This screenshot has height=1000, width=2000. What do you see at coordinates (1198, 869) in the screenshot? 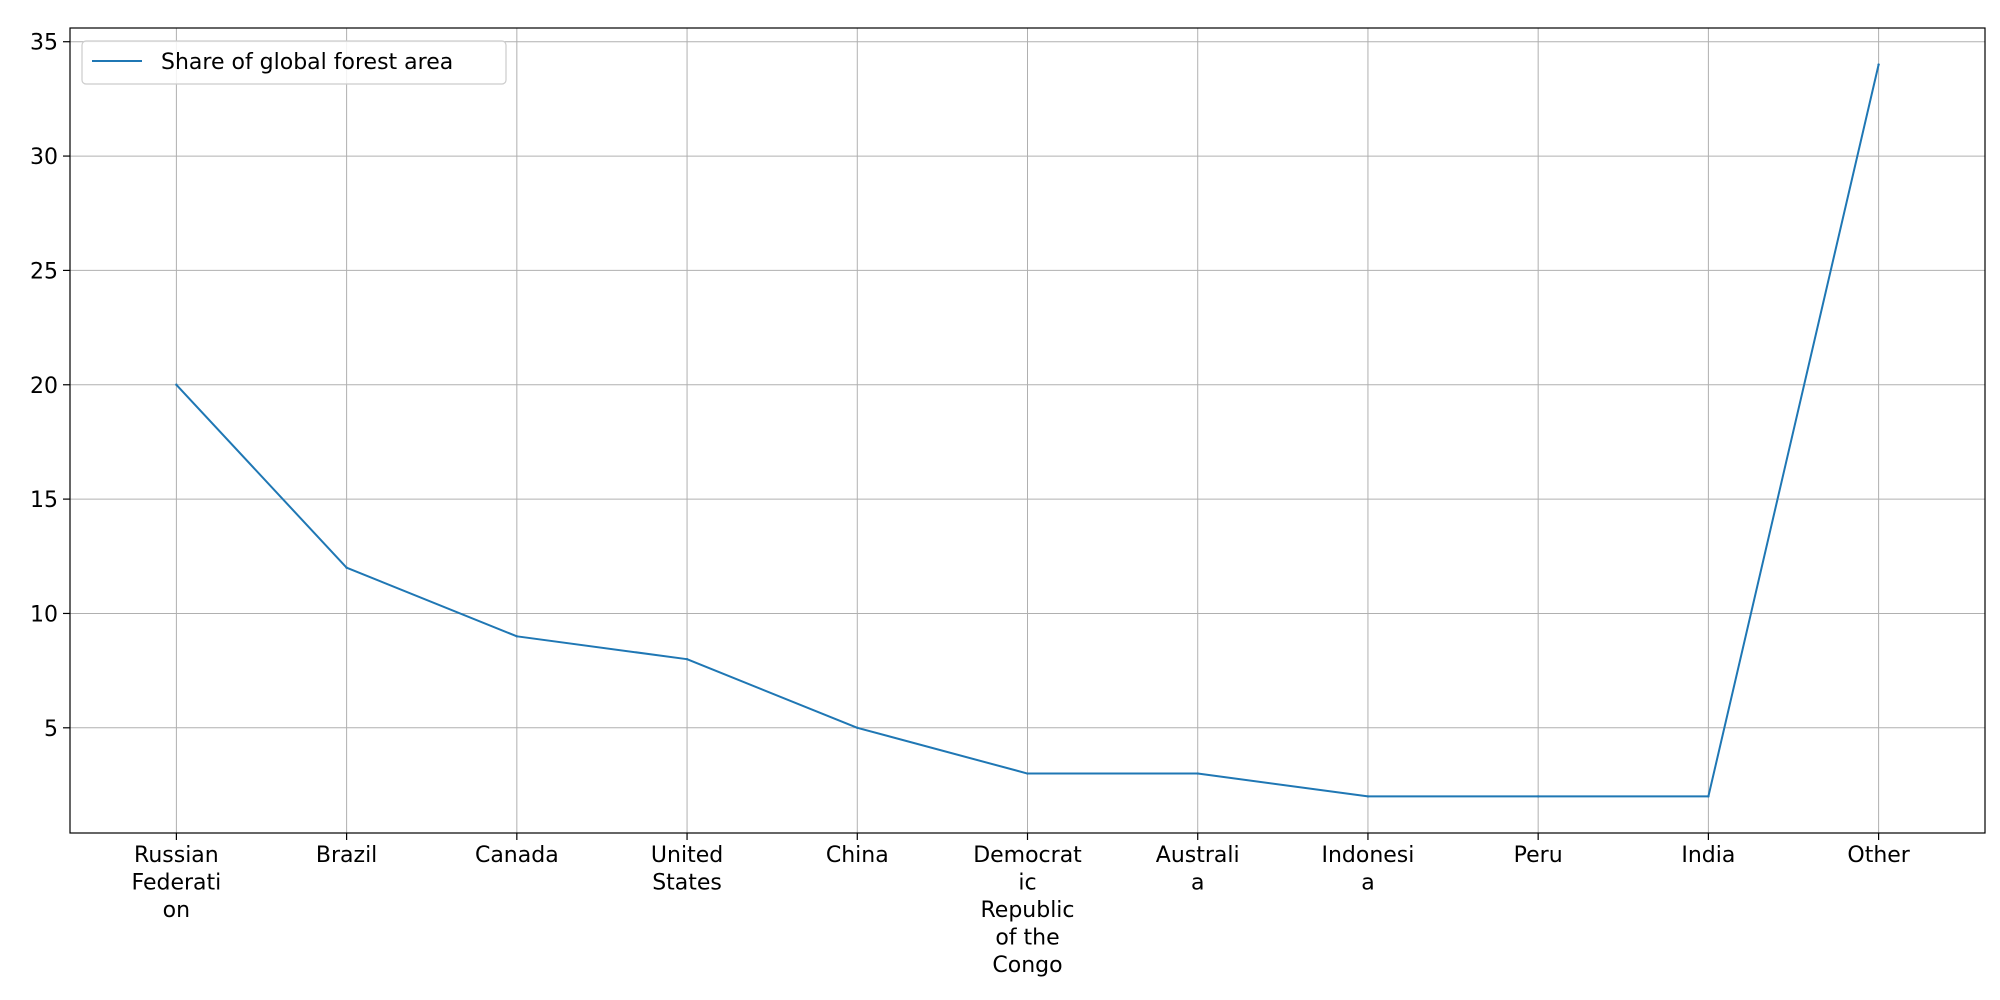
I see `x-tick-label: Australi a` at bounding box center [1198, 869].